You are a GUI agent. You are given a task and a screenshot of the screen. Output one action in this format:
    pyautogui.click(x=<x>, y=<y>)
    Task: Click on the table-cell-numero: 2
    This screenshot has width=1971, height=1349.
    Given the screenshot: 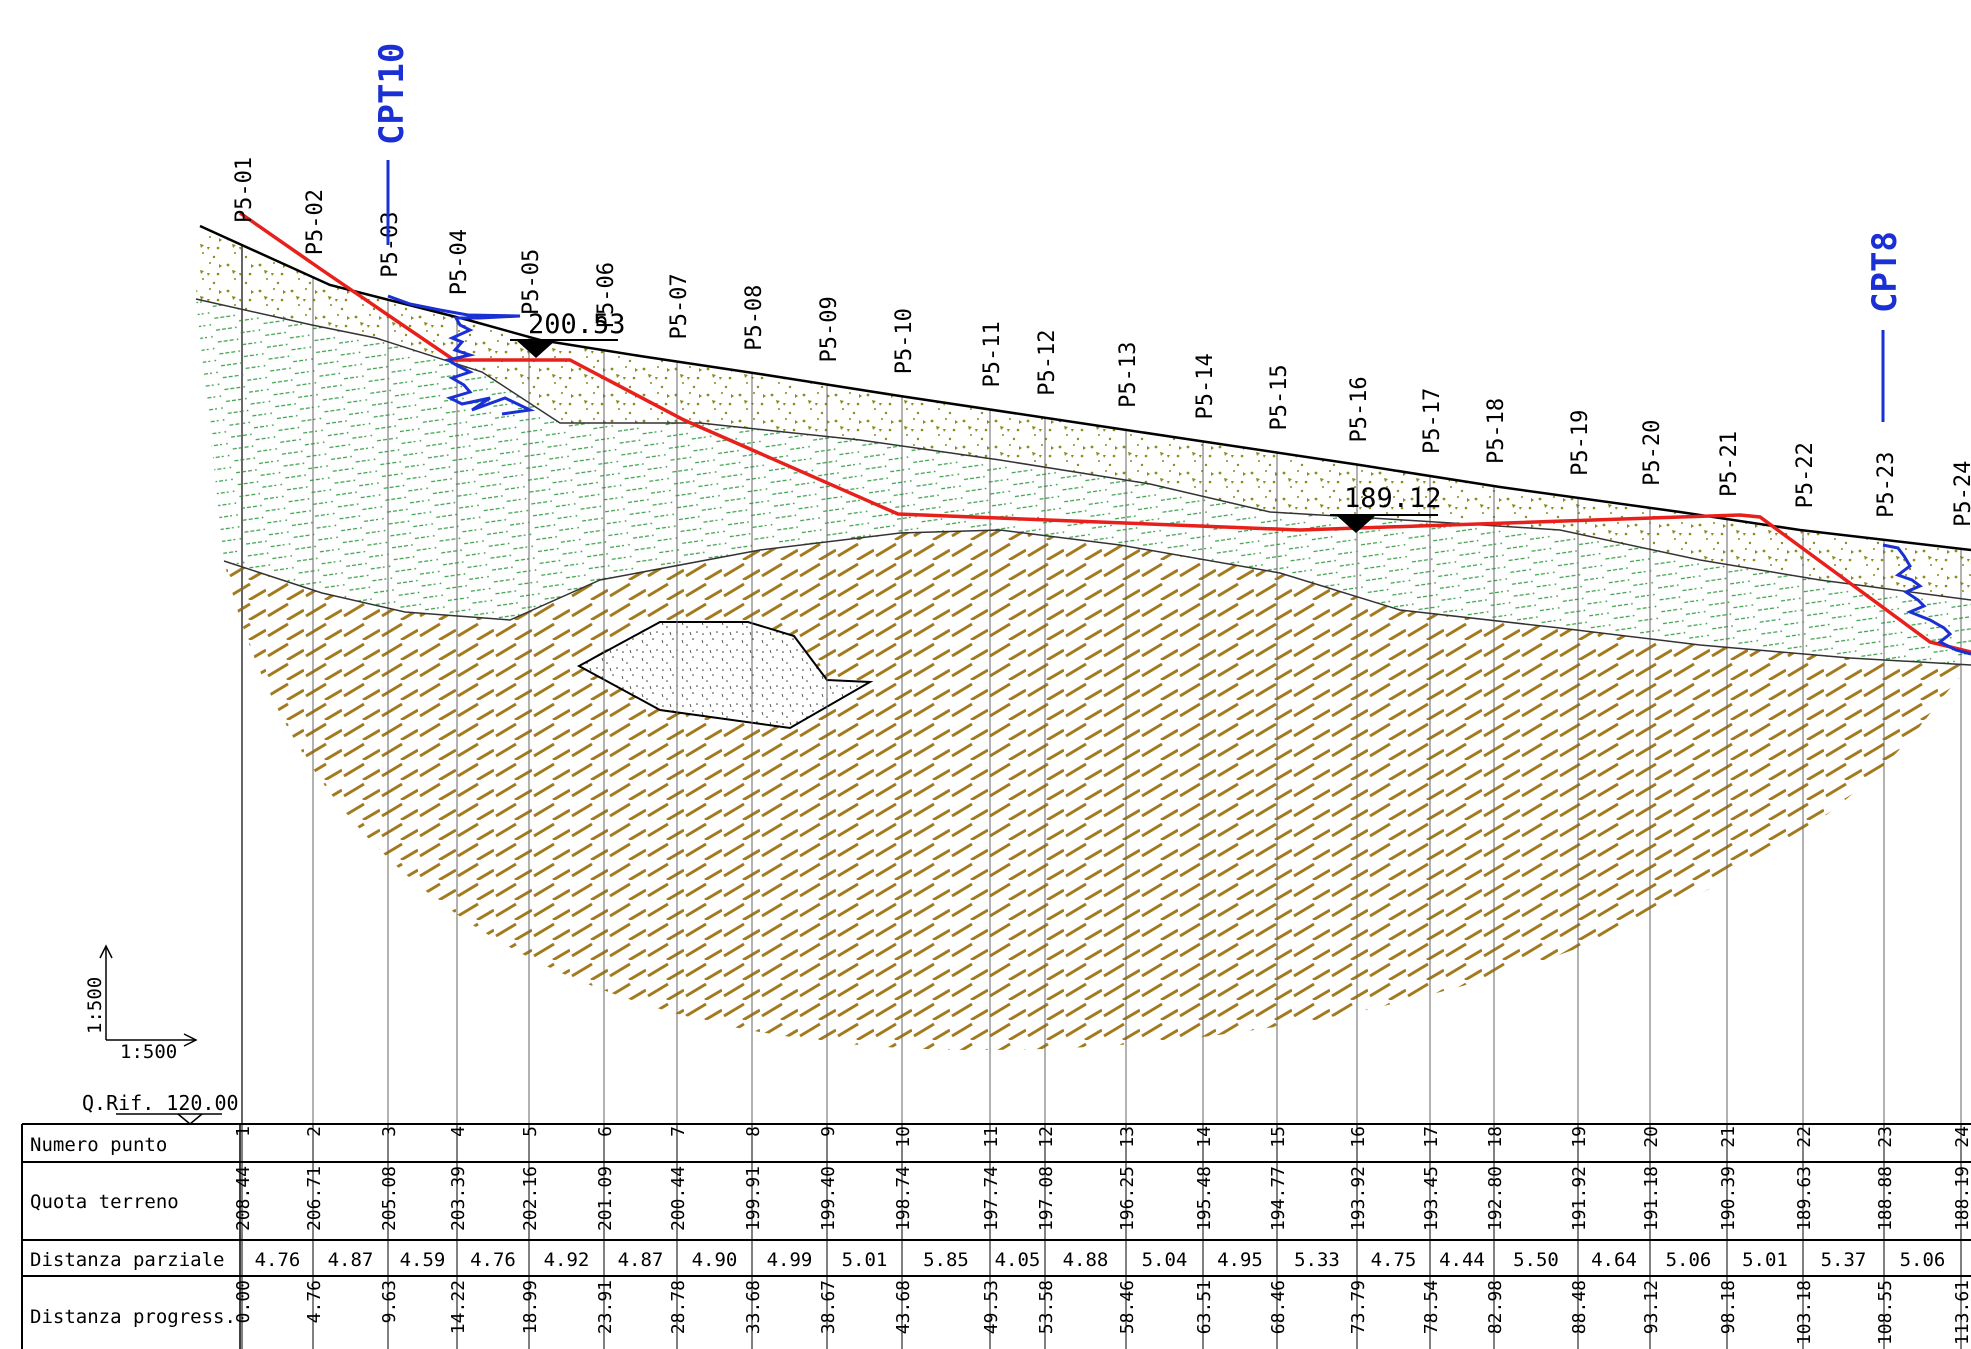 What is the action you would take?
    pyautogui.click(x=314, y=1131)
    